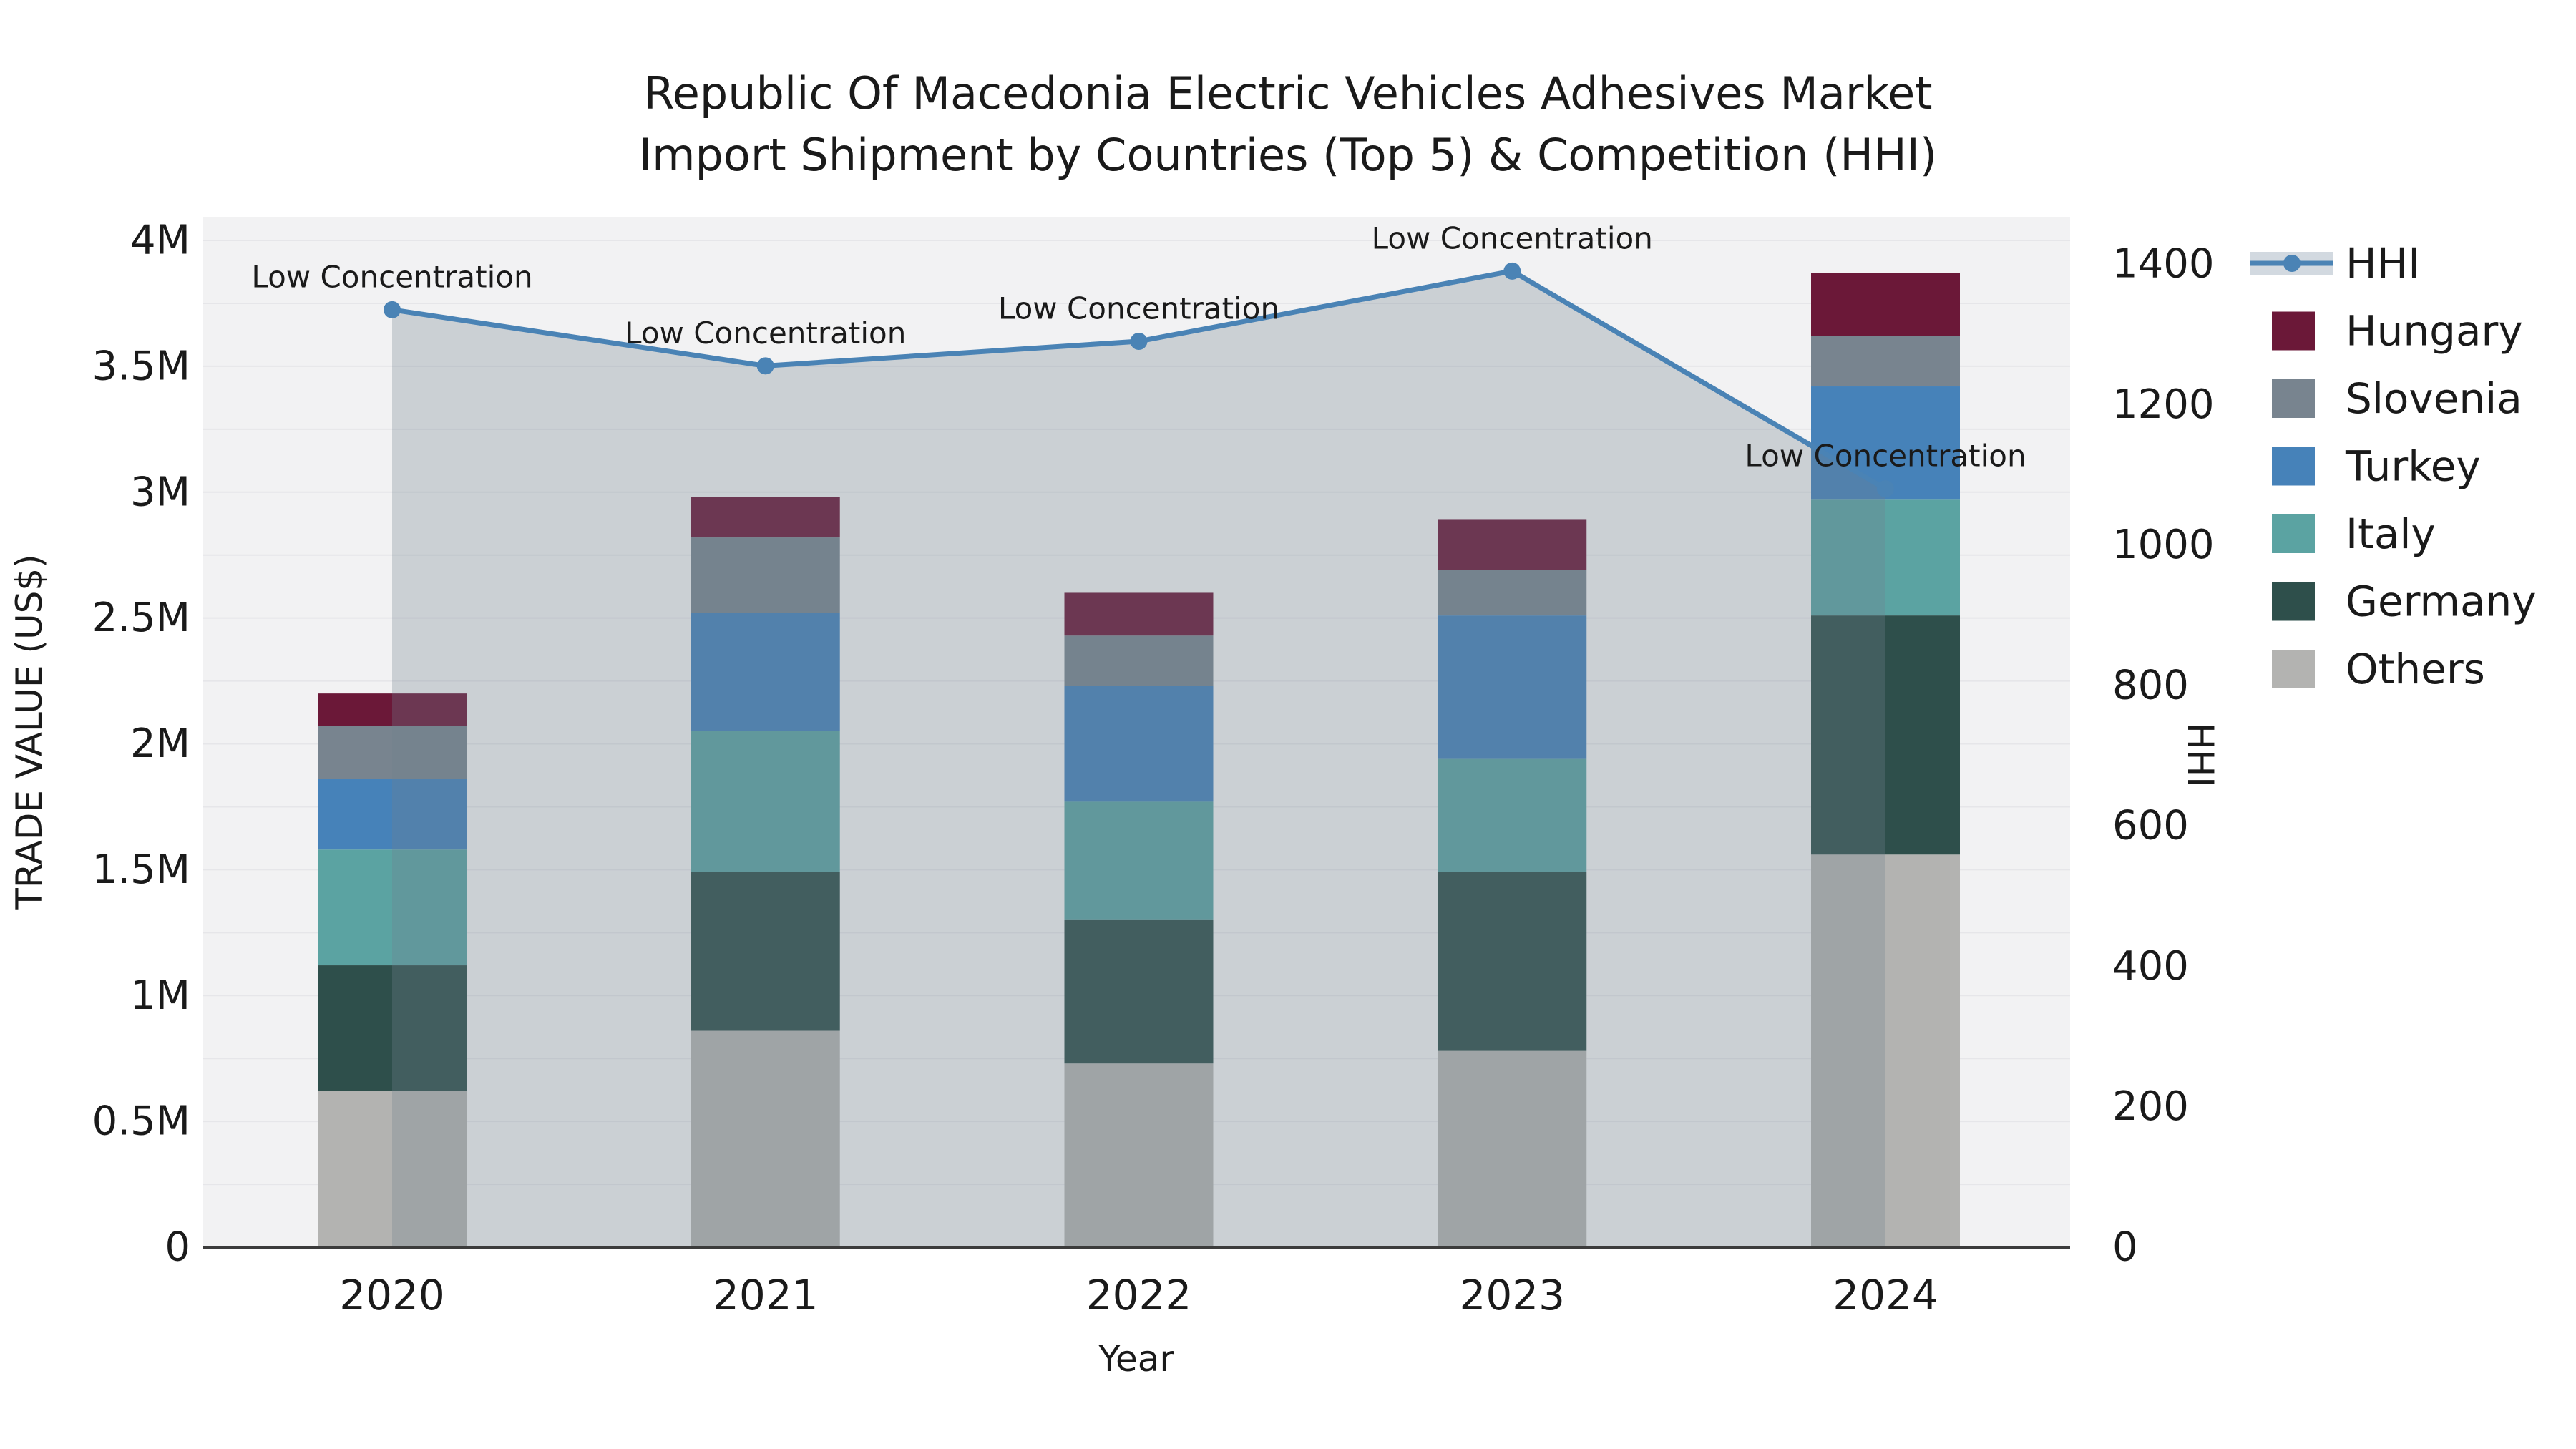 This screenshot has height=1449, width=2576. I want to click on legend-swatch-turkey, so click(2293, 466).